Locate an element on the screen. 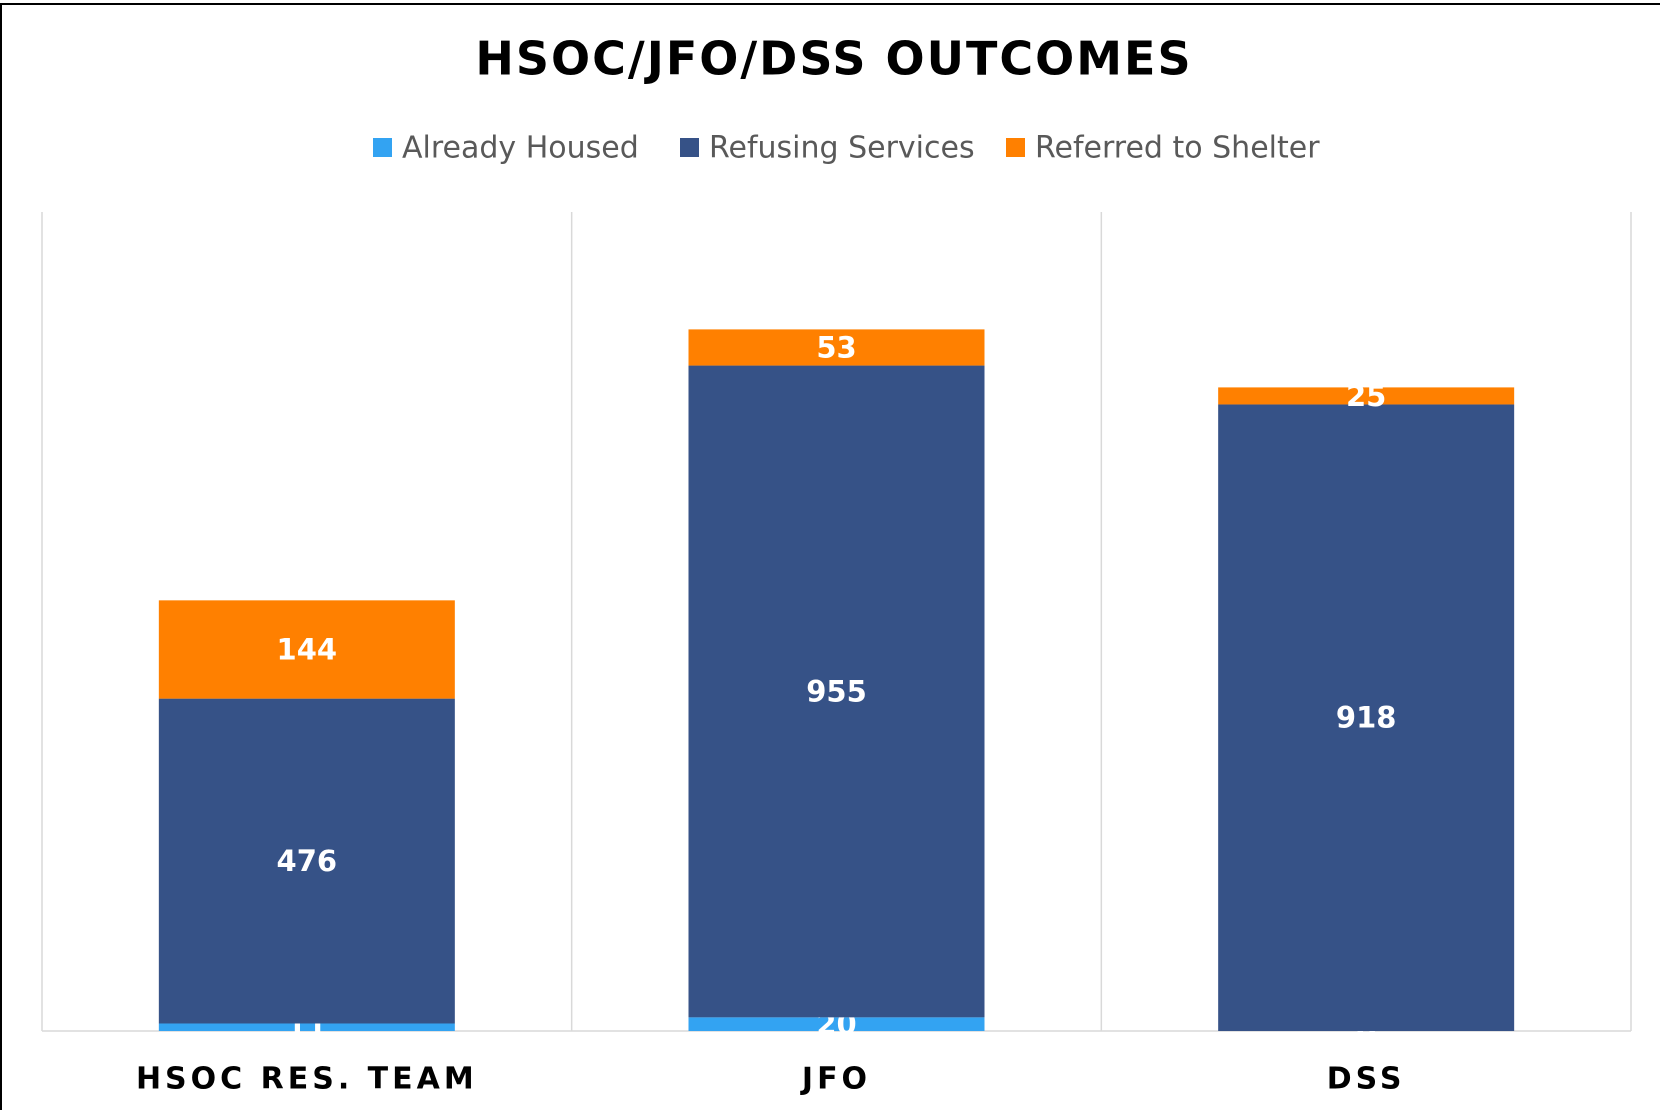 Image resolution: width=1660 pixels, height=1110 pixels. data-label: 918 is located at coordinates (1366, 718).